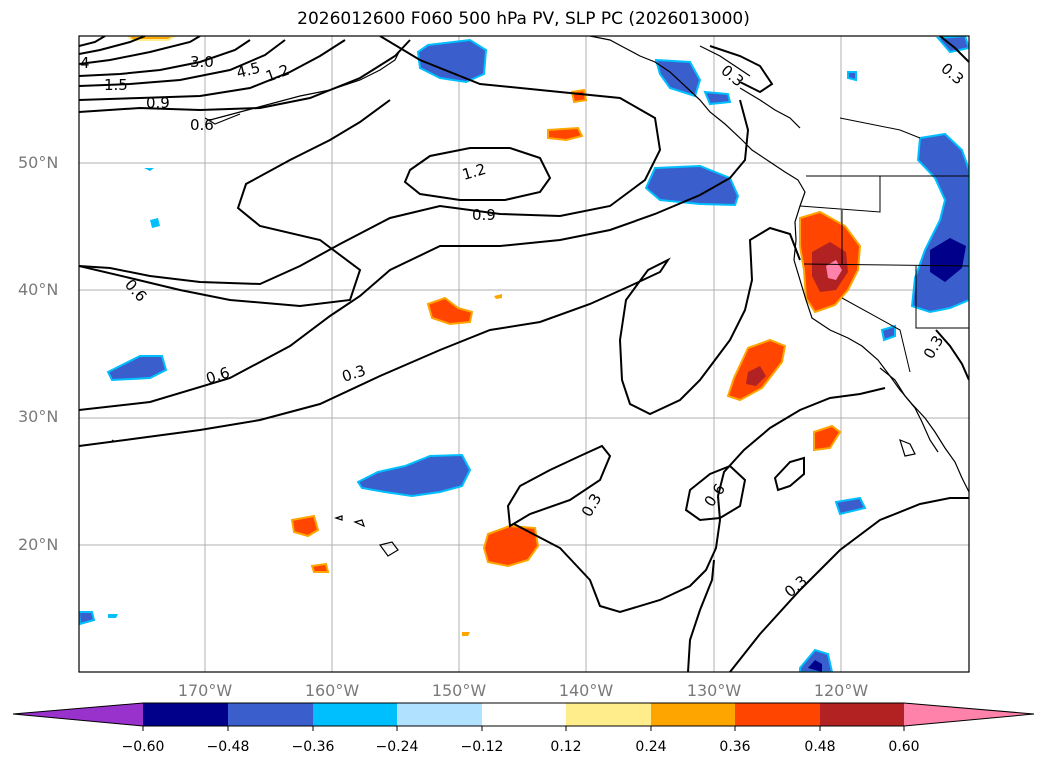  I want to click on pv-patch-south-bottom-core, so click(815, 666).